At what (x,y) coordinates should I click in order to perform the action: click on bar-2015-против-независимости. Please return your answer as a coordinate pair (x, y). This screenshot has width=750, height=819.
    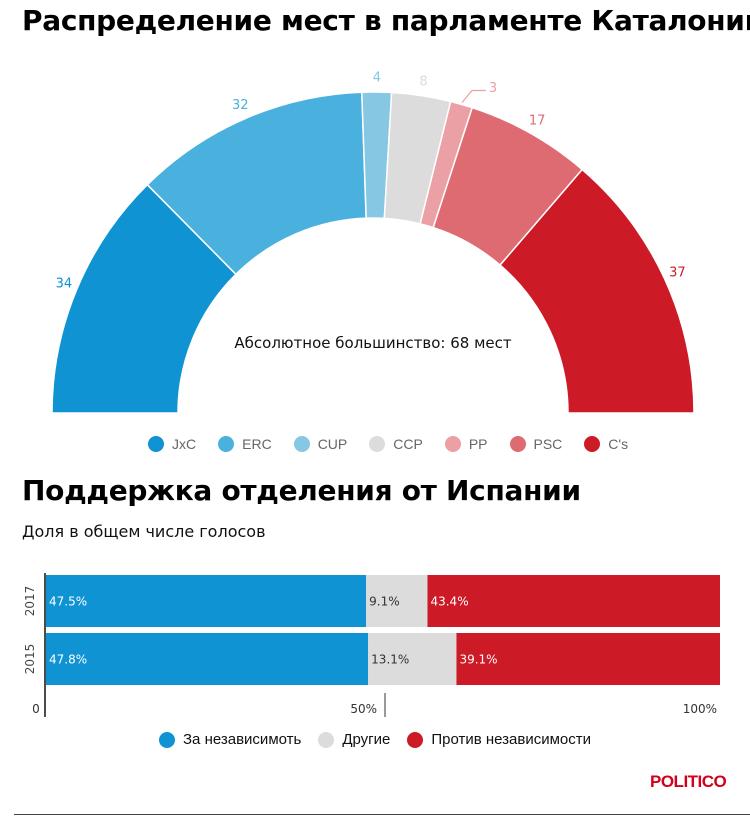
    Looking at the image, I should click on (588, 659).